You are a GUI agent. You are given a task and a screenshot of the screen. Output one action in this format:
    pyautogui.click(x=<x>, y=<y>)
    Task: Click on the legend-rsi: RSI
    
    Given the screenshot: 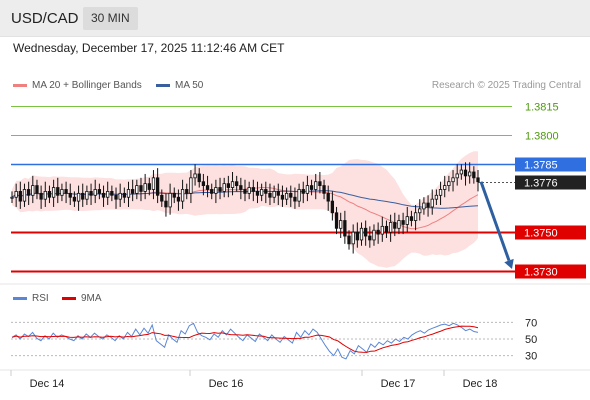 What is the action you would take?
    pyautogui.click(x=31, y=298)
    